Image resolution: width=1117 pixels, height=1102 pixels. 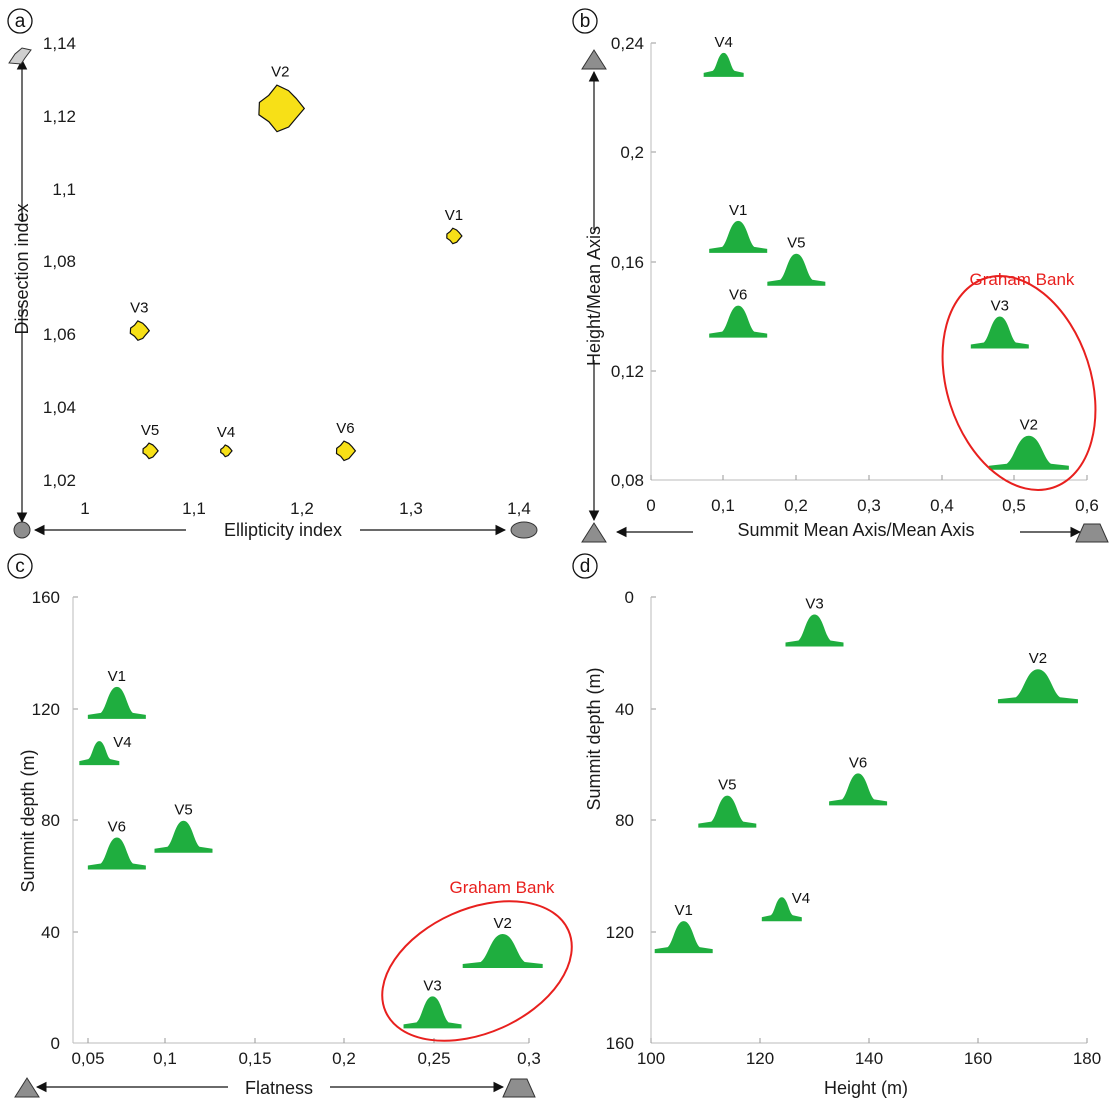 What do you see at coordinates (59, 261) in the screenshot?
I see `y-tick-label: 1,08` at bounding box center [59, 261].